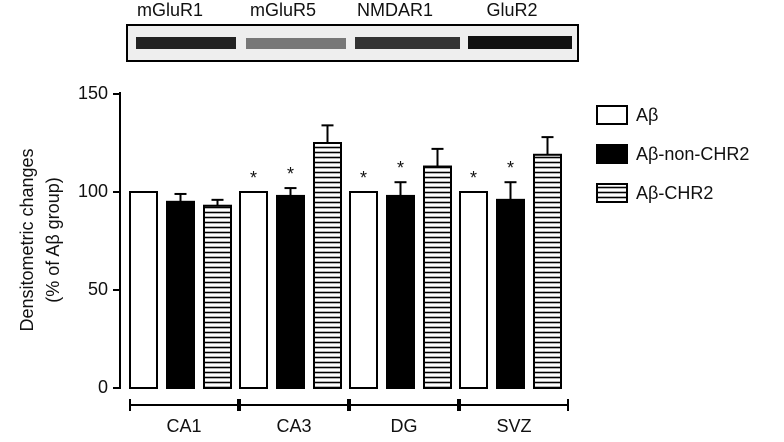 The height and width of the screenshot is (442, 784). What do you see at coordinates (98, 289) in the screenshot?
I see `y-tick-label: 50` at bounding box center [98, 289].